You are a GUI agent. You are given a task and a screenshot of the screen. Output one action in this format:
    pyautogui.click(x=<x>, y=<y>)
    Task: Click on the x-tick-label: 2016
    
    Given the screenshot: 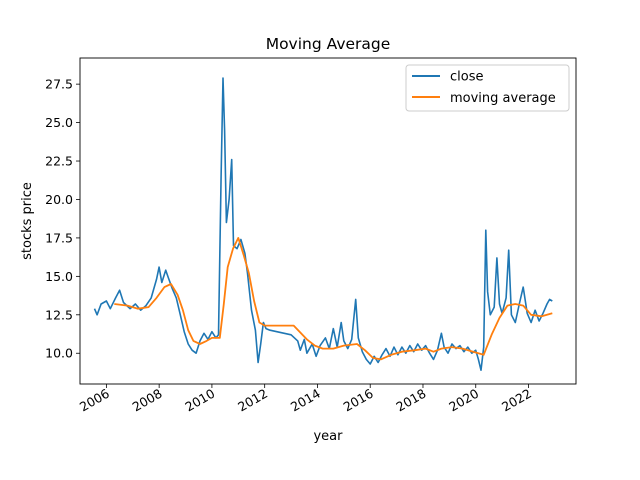 What is the action you would take?
    pyautogui.click(x=358, y=400)
    